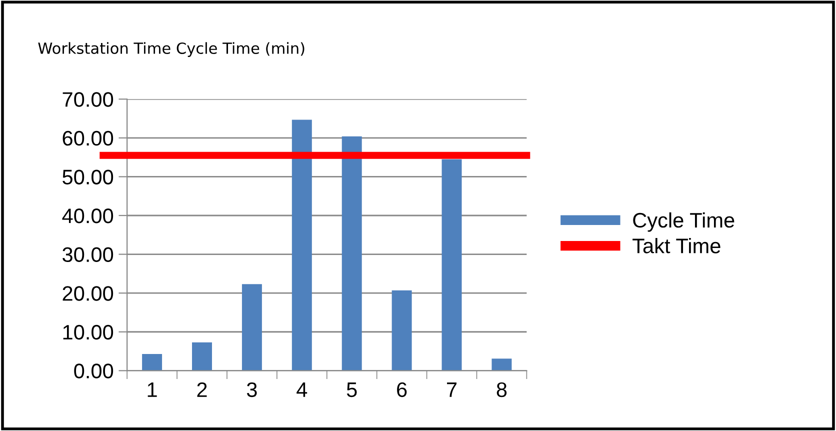  What do you see at coordinates (88, 293) in the screenshot?
I see `y-tick-label: 20.00` at bounding box center [88, 293].